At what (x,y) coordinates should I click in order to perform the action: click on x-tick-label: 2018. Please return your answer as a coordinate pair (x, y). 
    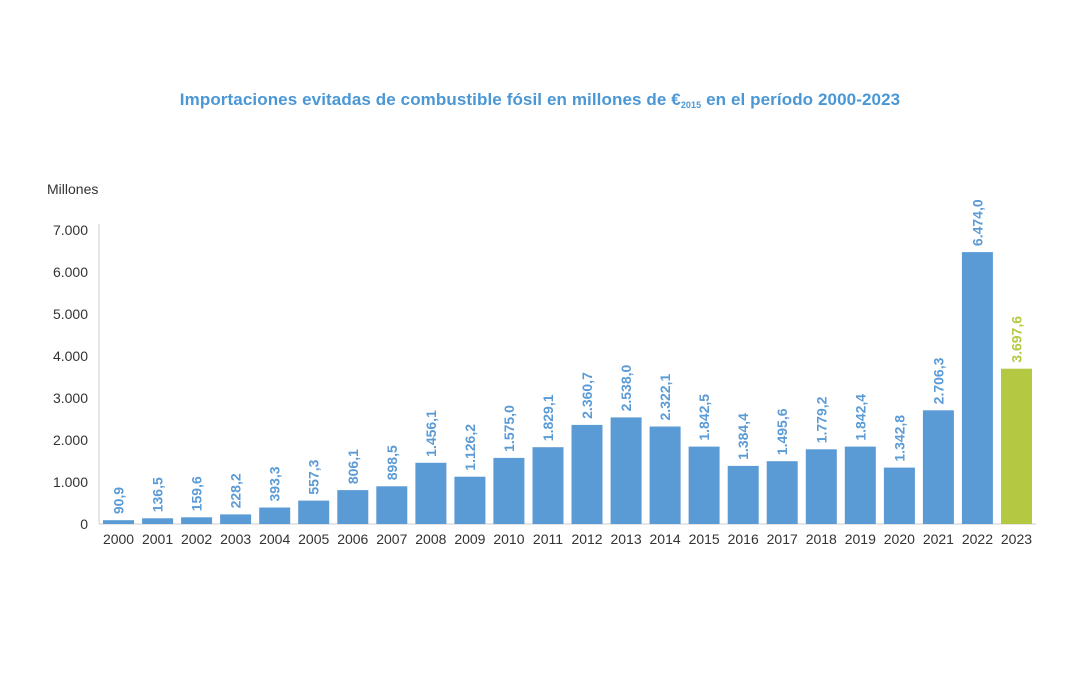
    Looking at the image, I should click on (821, 539).